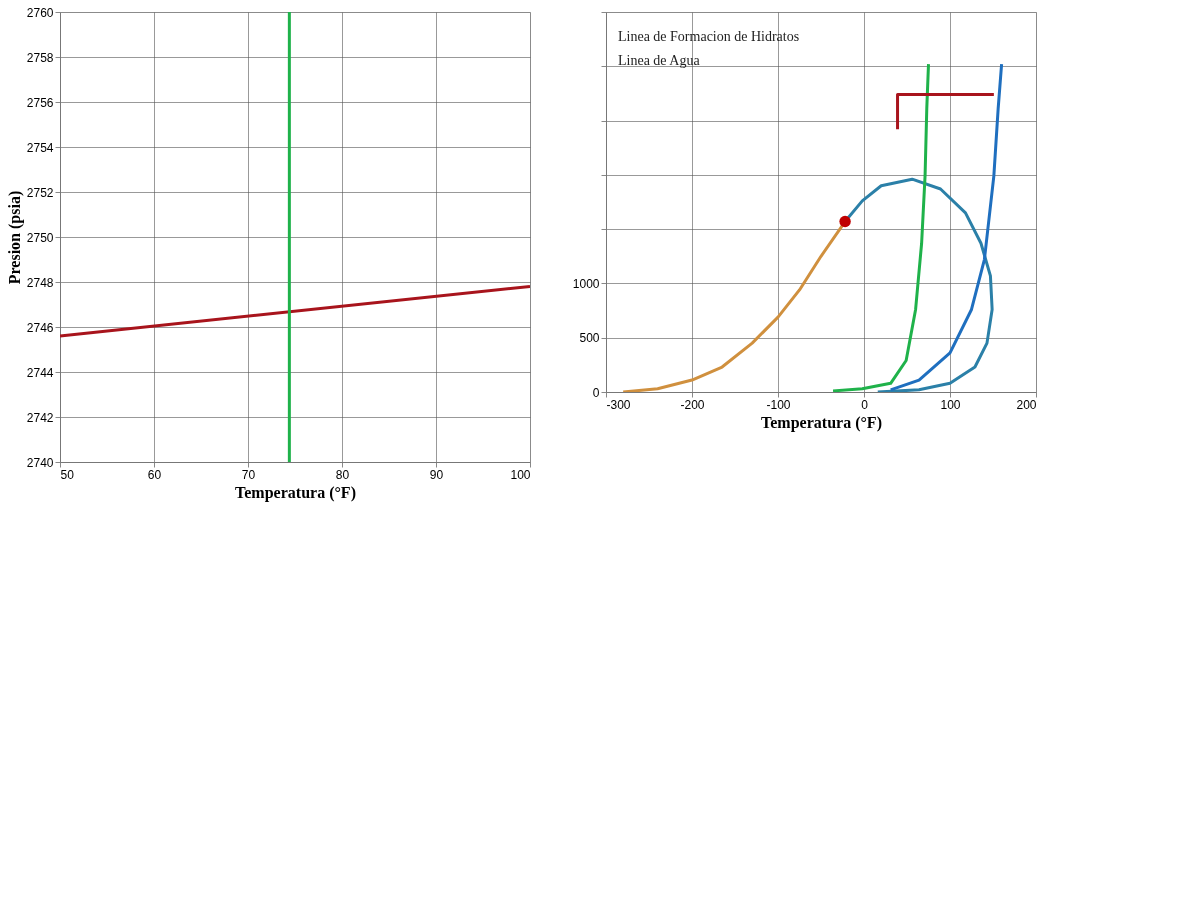 This screenshot has width=1203, height=913. What do you see at coordinates (40, 372) in the screenshot?
I see `y-tick-label: 2744` at bounding box center [40, 372].